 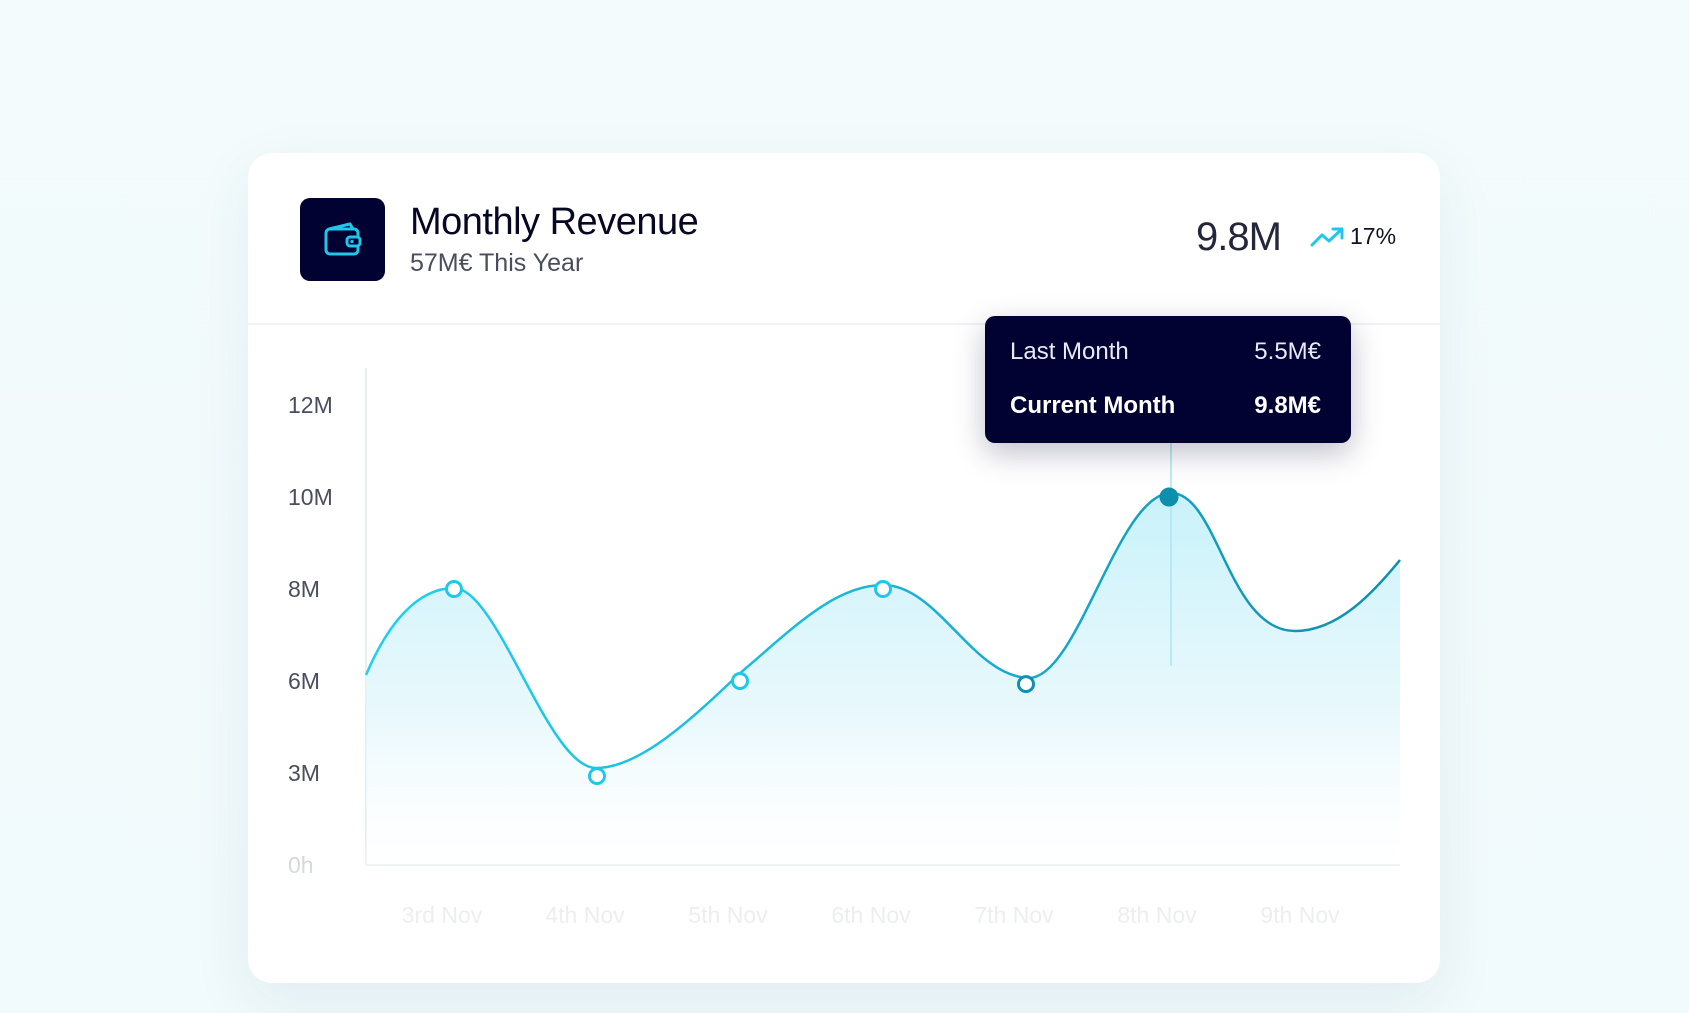 What do you see at coordinates (310, 497) in the screenshot?
I see `y-tick-label: 10M` at bounding box center [310, 497].